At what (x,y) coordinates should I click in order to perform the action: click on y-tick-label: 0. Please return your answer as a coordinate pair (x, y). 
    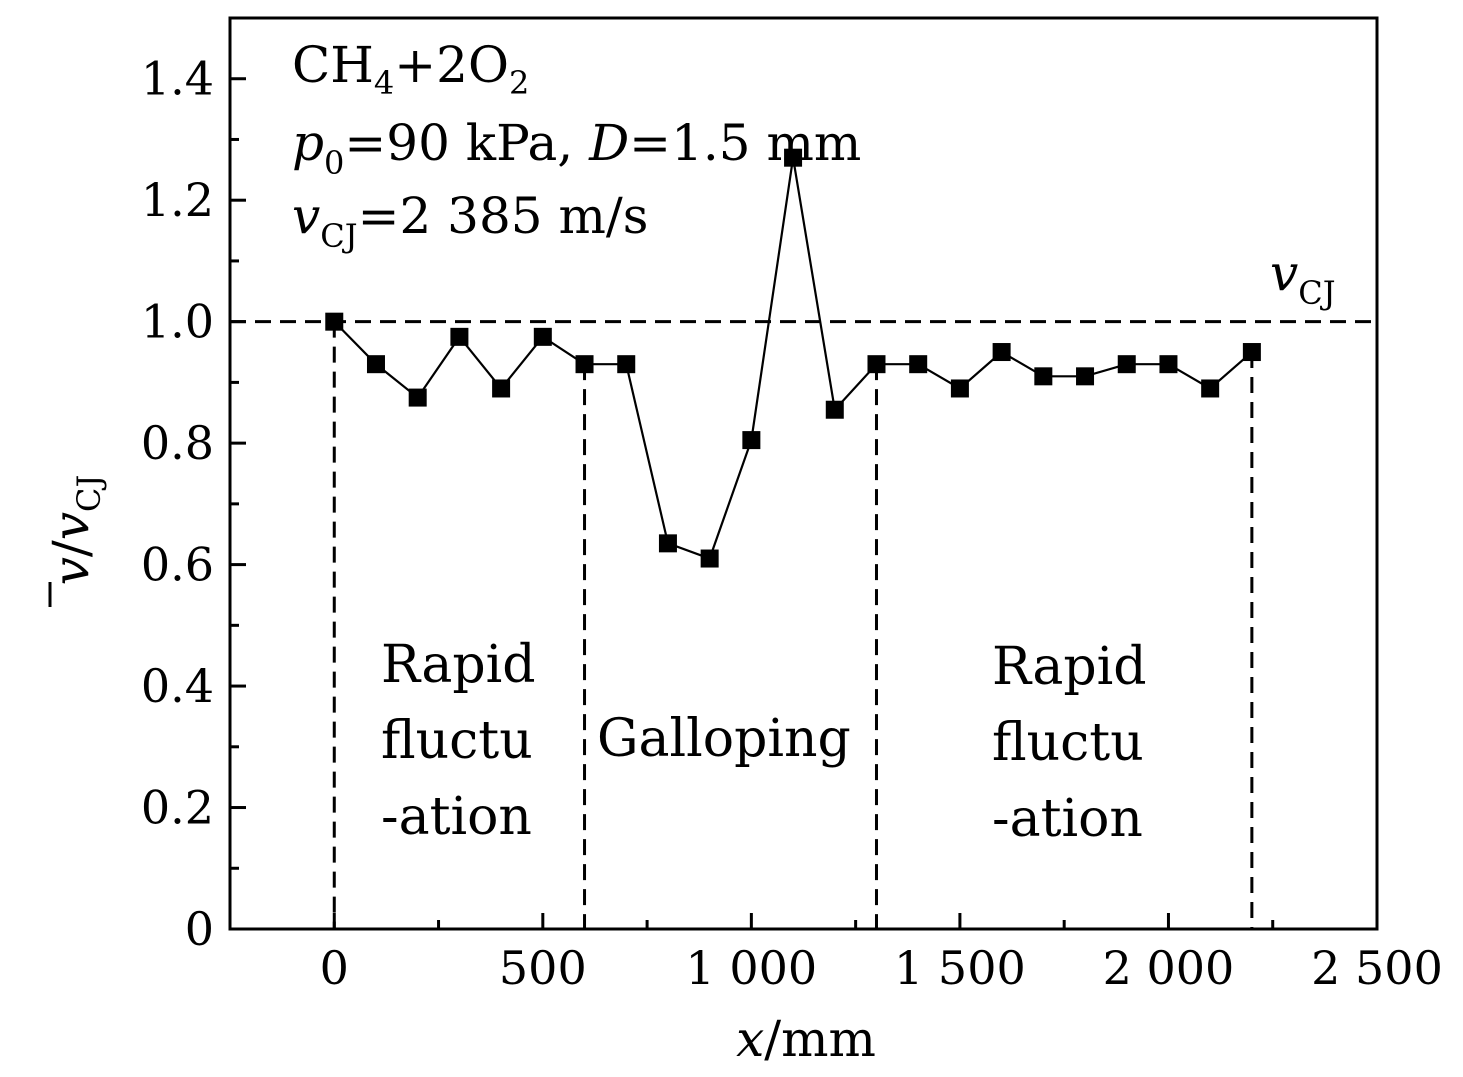
    Looking at the image, I should click on (199, 929).